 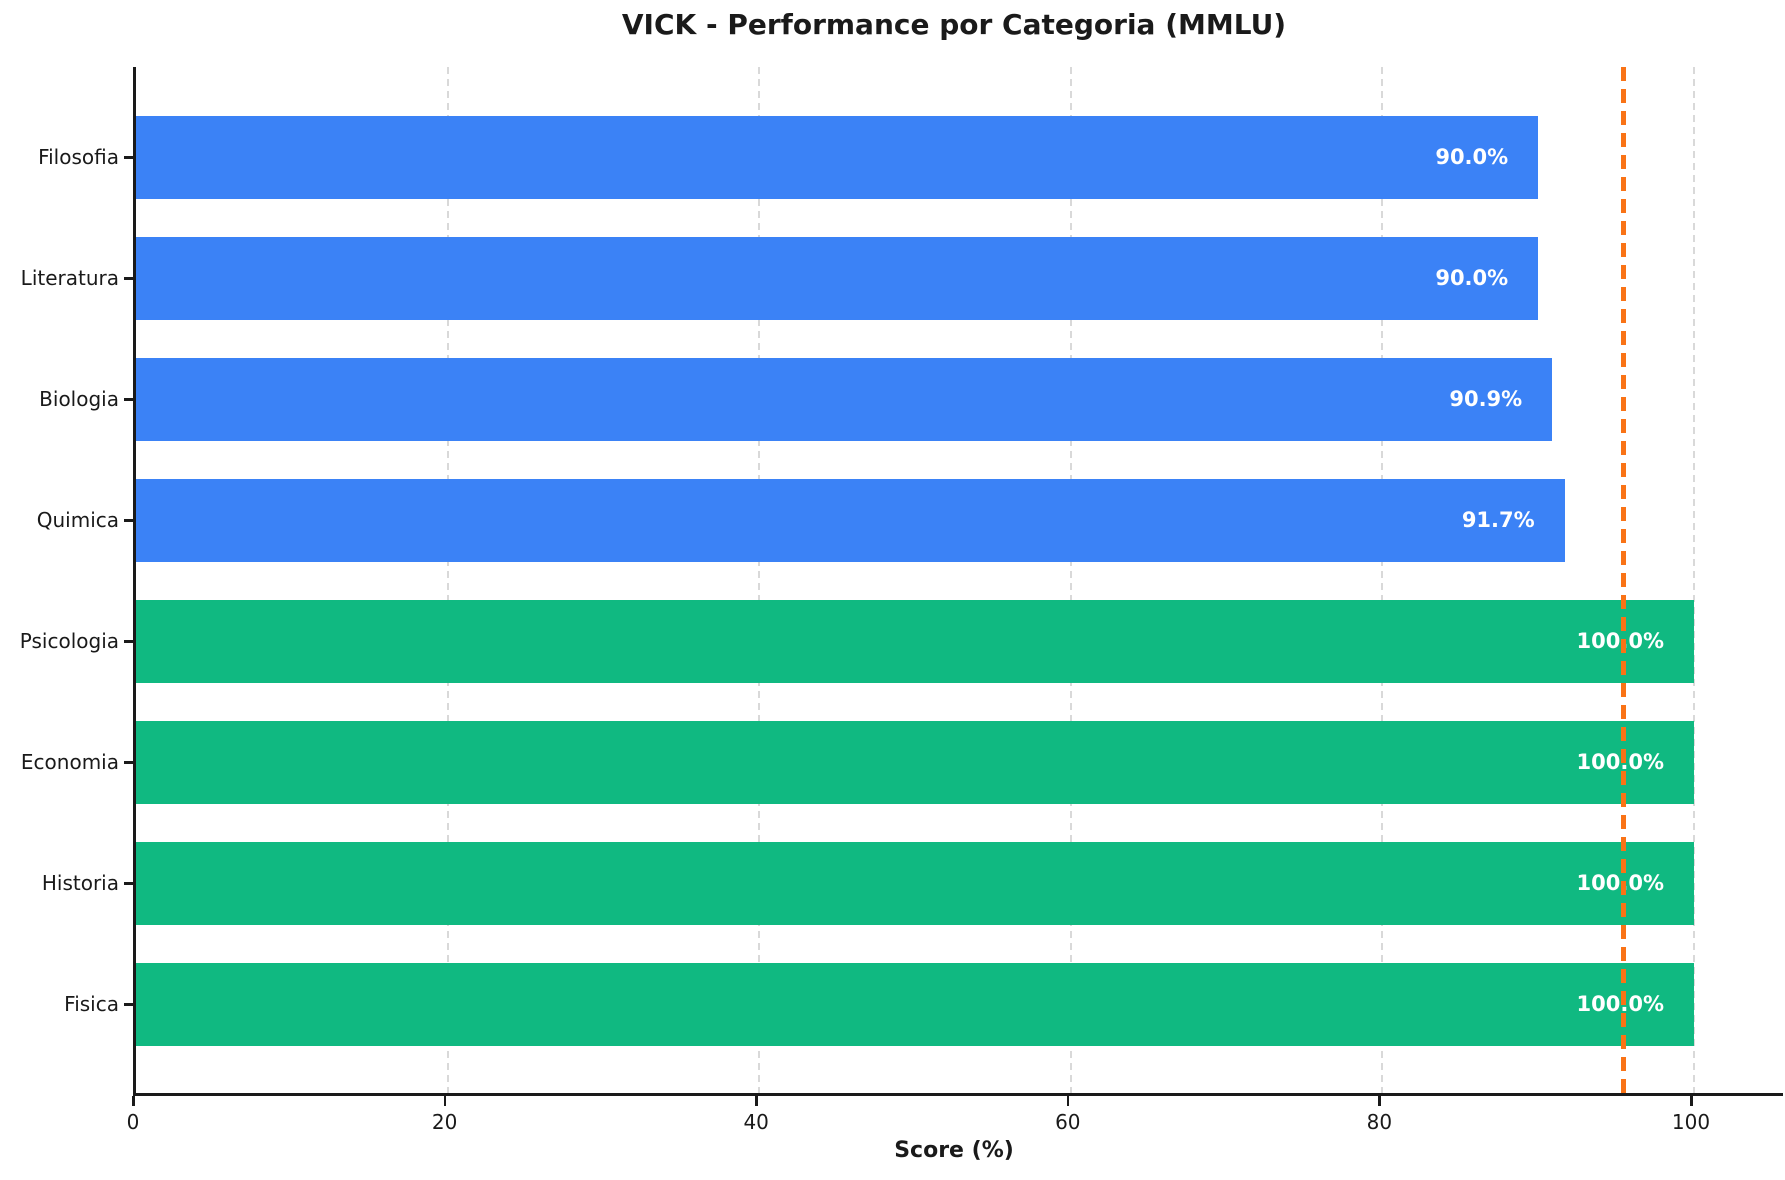 What do you see at coordinates (954, 1150) in the screenshot?
I see `x-axis-label: Score (%)` at bounding box center [954, 1150].